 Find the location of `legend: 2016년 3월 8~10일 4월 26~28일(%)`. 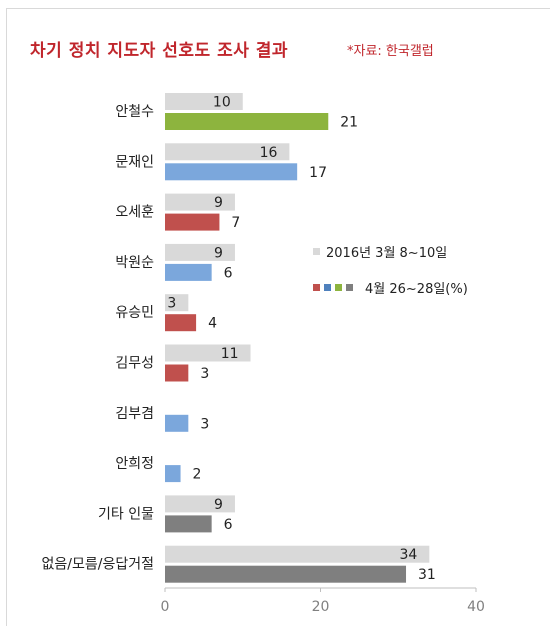

legend: 2016년 3월 8~10일 4월 26~28일(%) is located at coordinates (390, 271).